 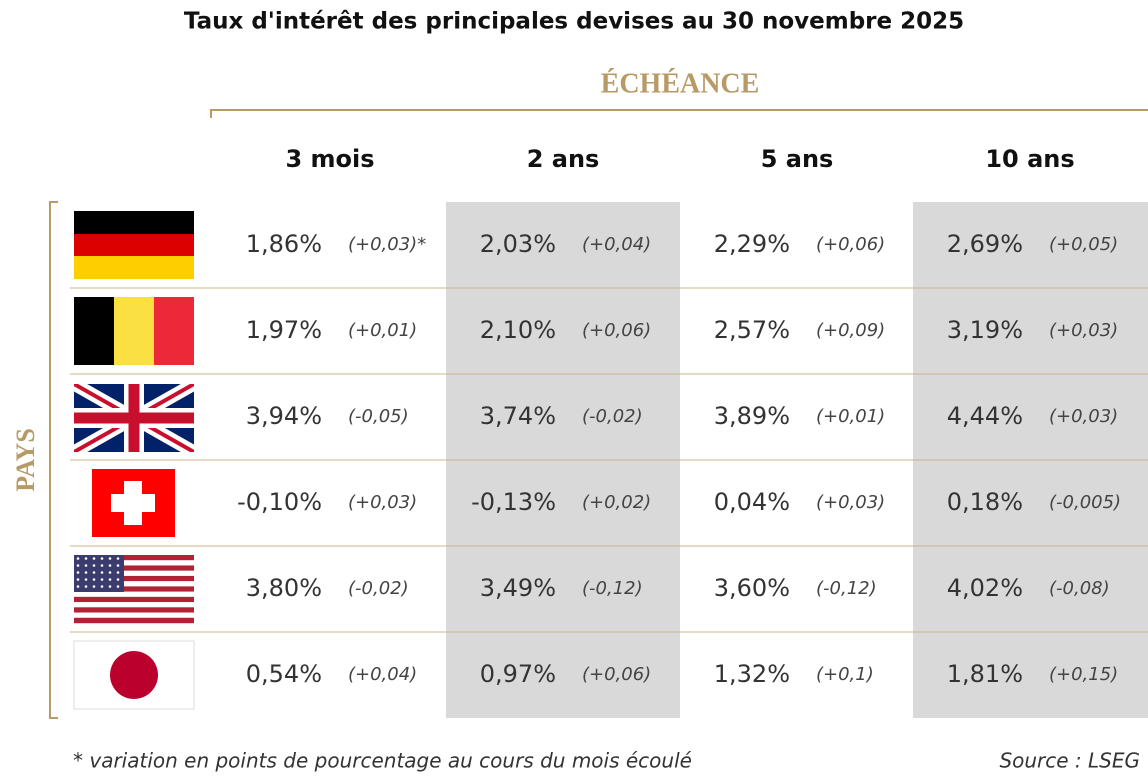 I want to click on change: (+0,09), so click(x=850, y=330).